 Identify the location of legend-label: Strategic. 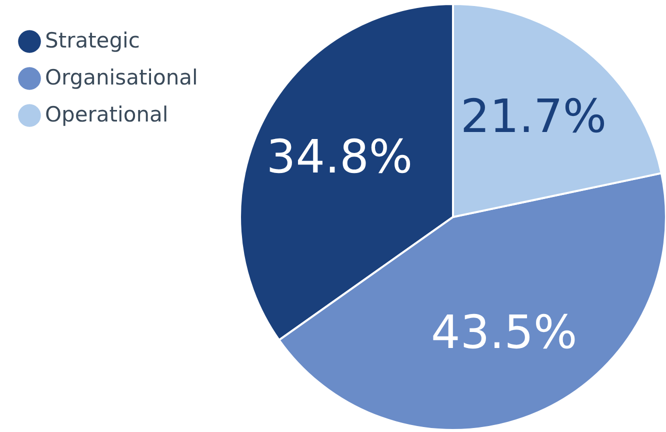
(92, 40).